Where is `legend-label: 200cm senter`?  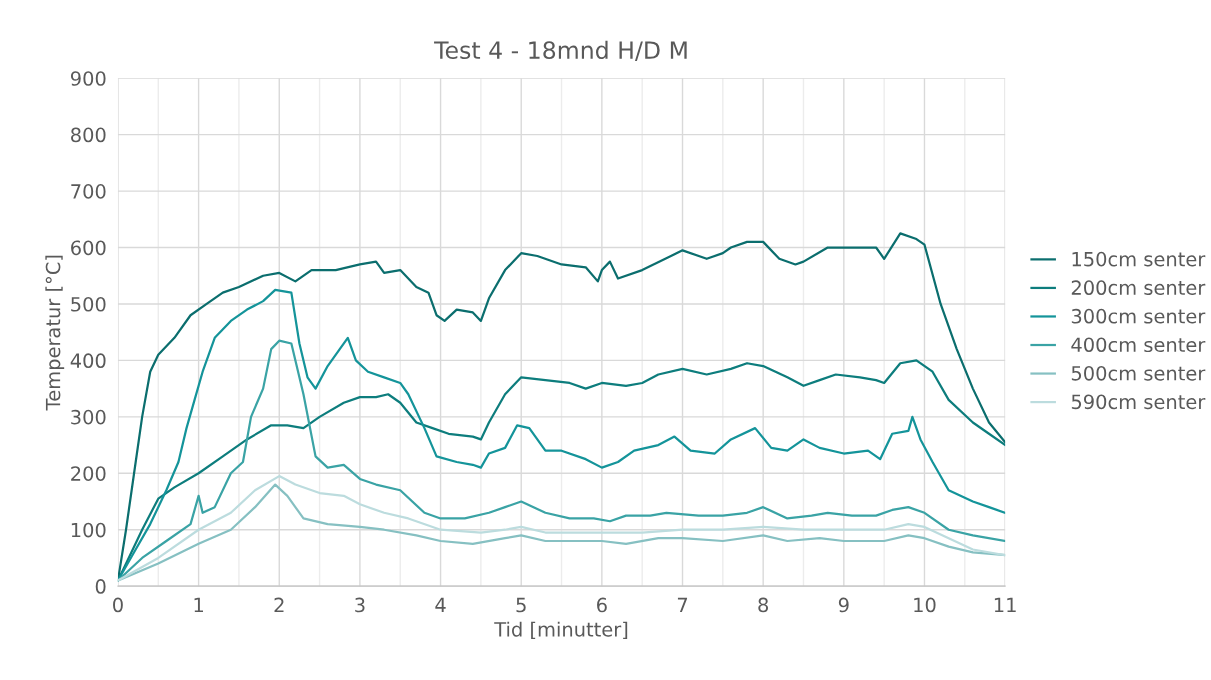 legend-label: 200cm senter is located at coordinates (1138, 288).